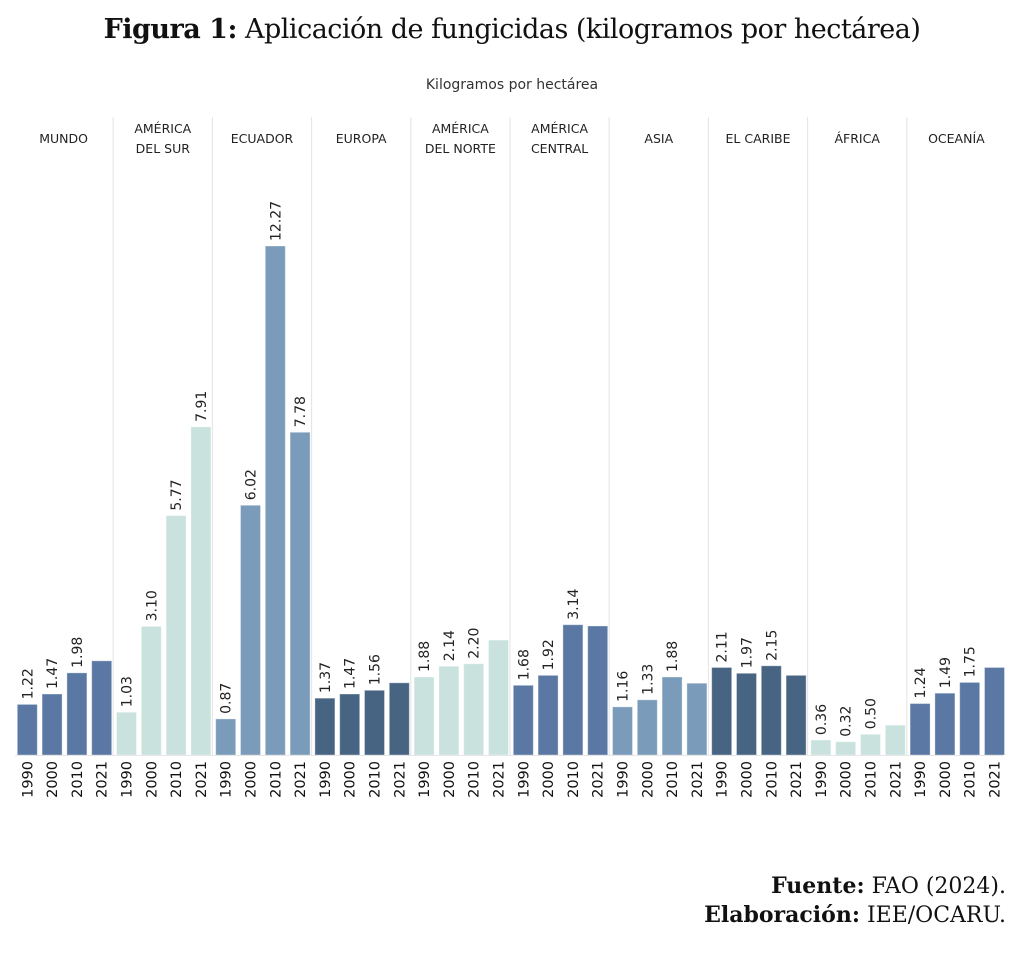  I want to click on source-text: FAO (2024)., so click(938, 886).